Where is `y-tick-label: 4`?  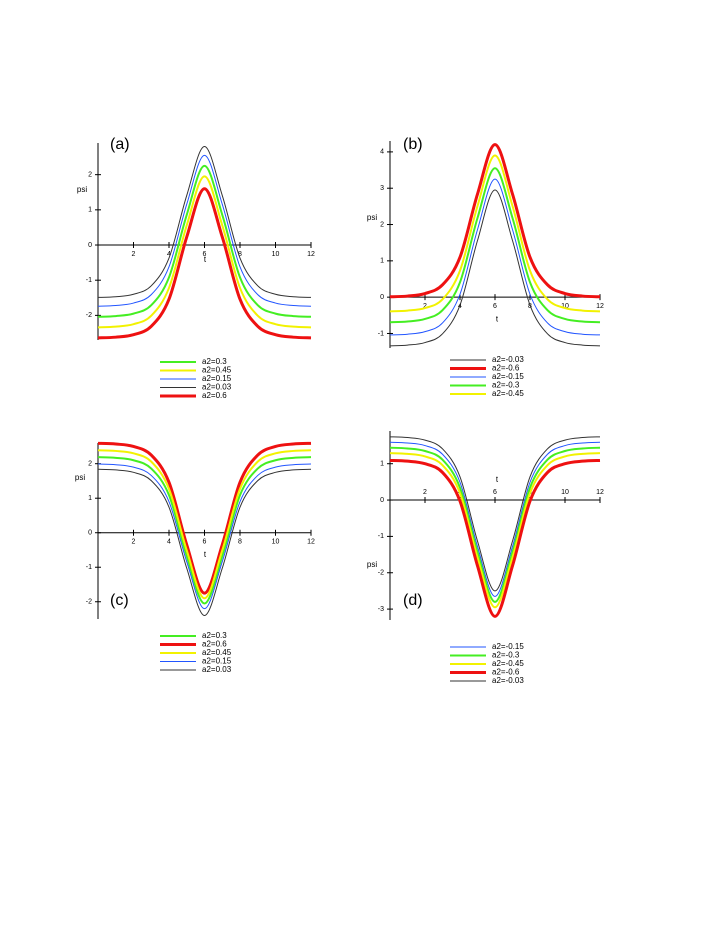 y-tick-label: 4 is located at coordinates (382, 152).